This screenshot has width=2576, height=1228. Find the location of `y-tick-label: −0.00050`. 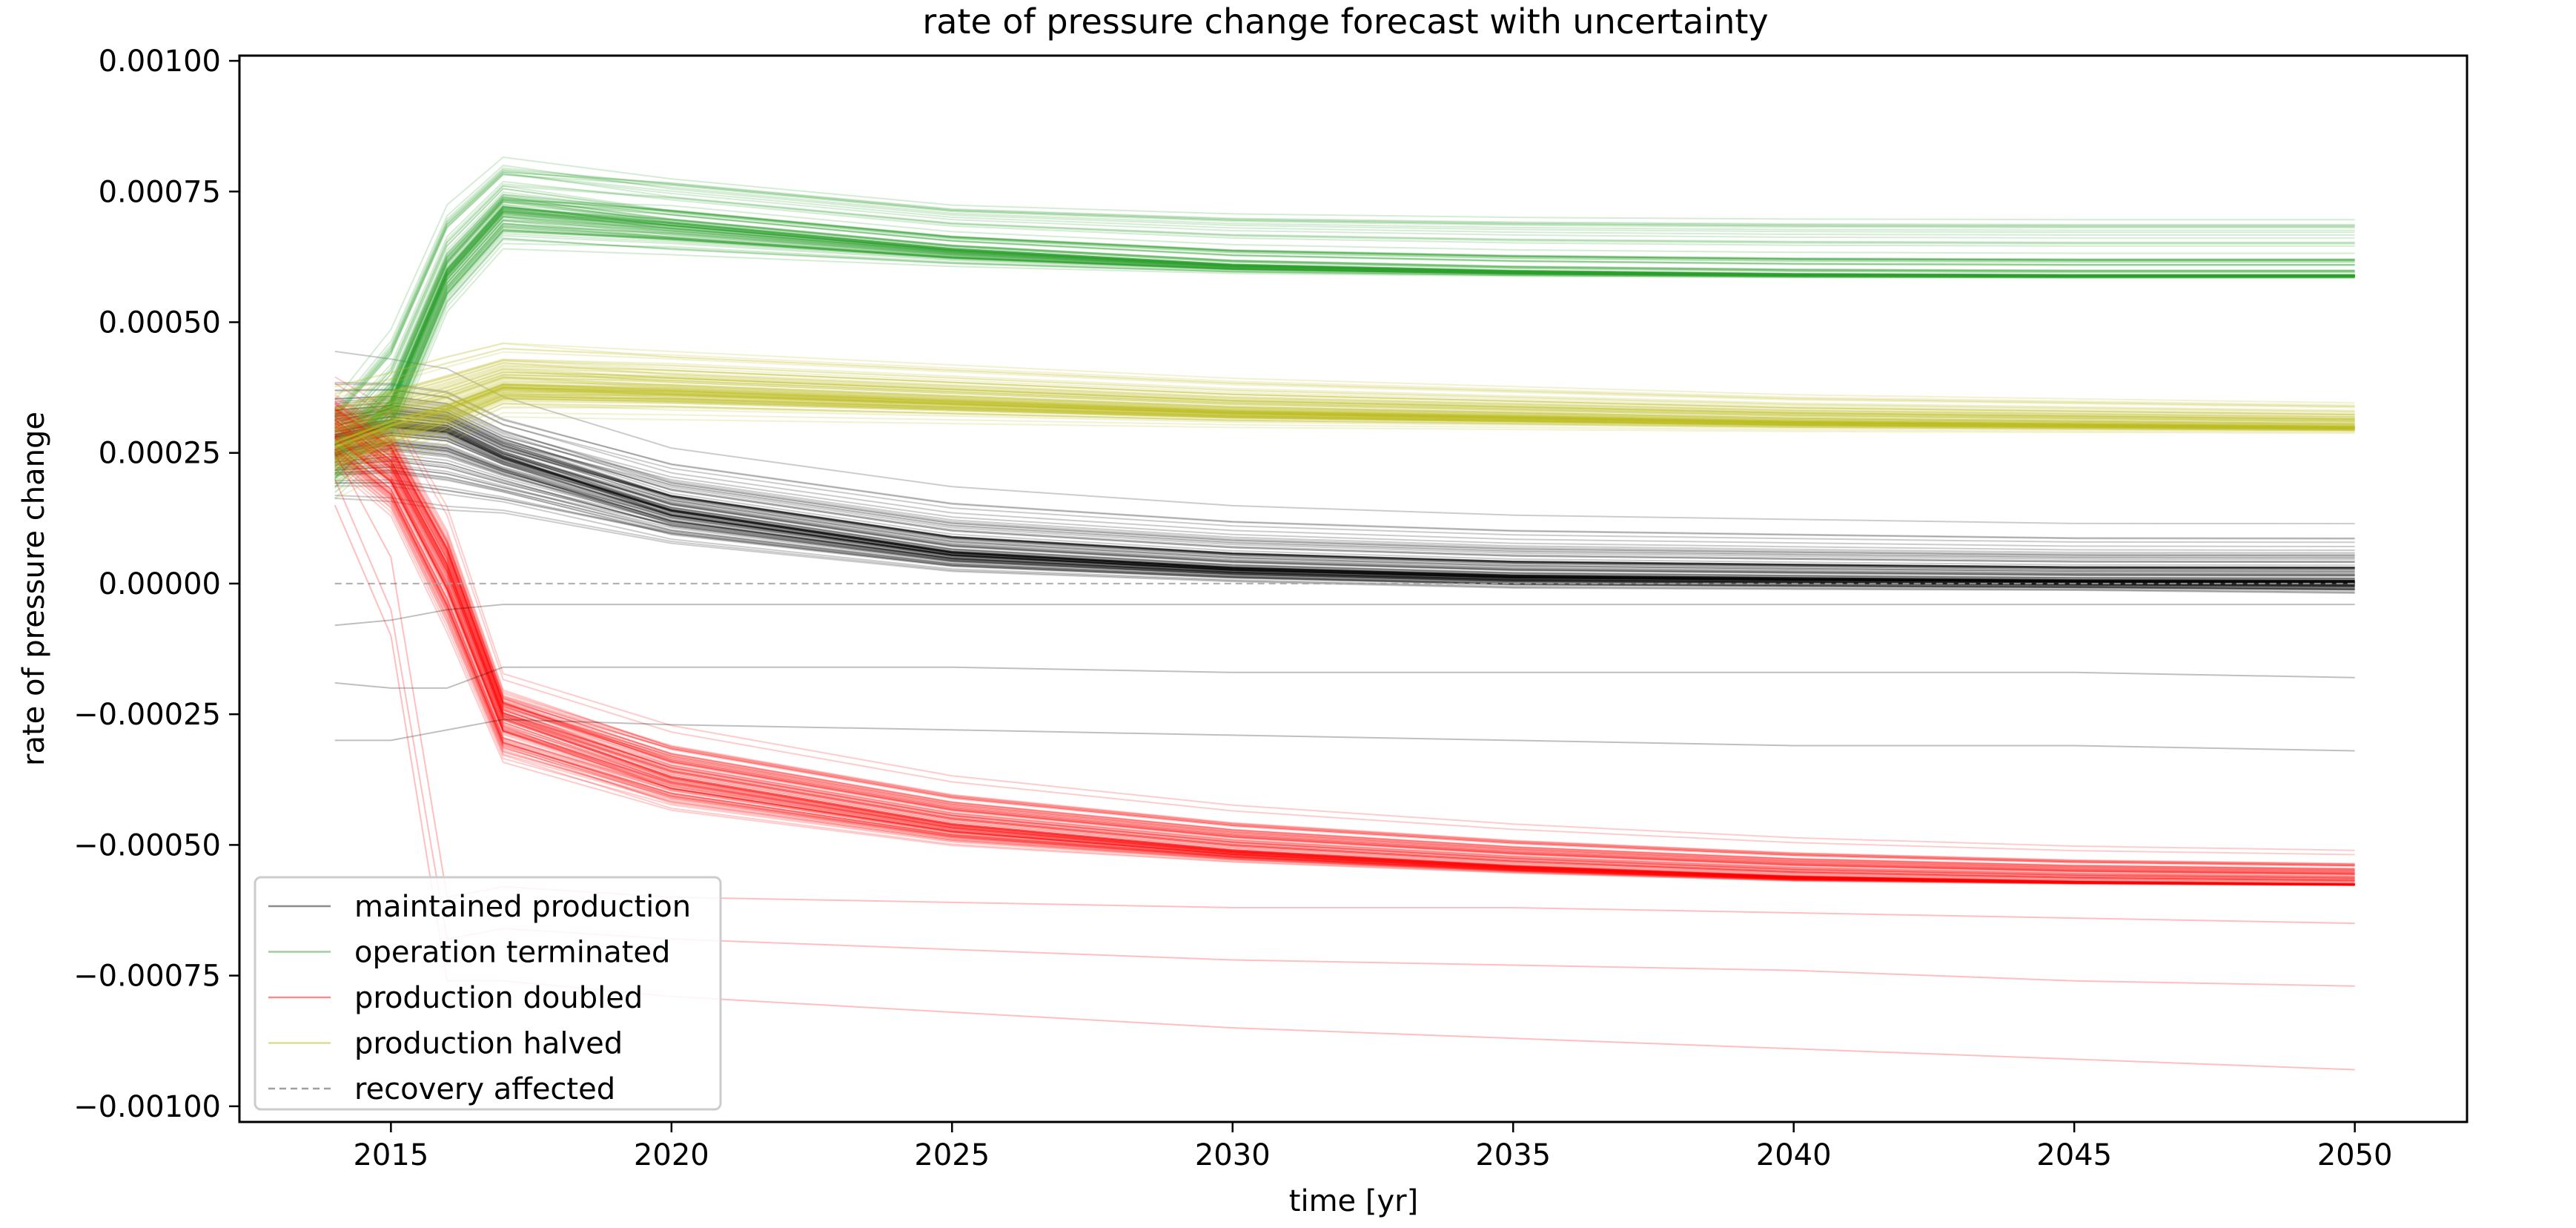

y-tick-label: −0.00050 is located at coordinates (147, 845).